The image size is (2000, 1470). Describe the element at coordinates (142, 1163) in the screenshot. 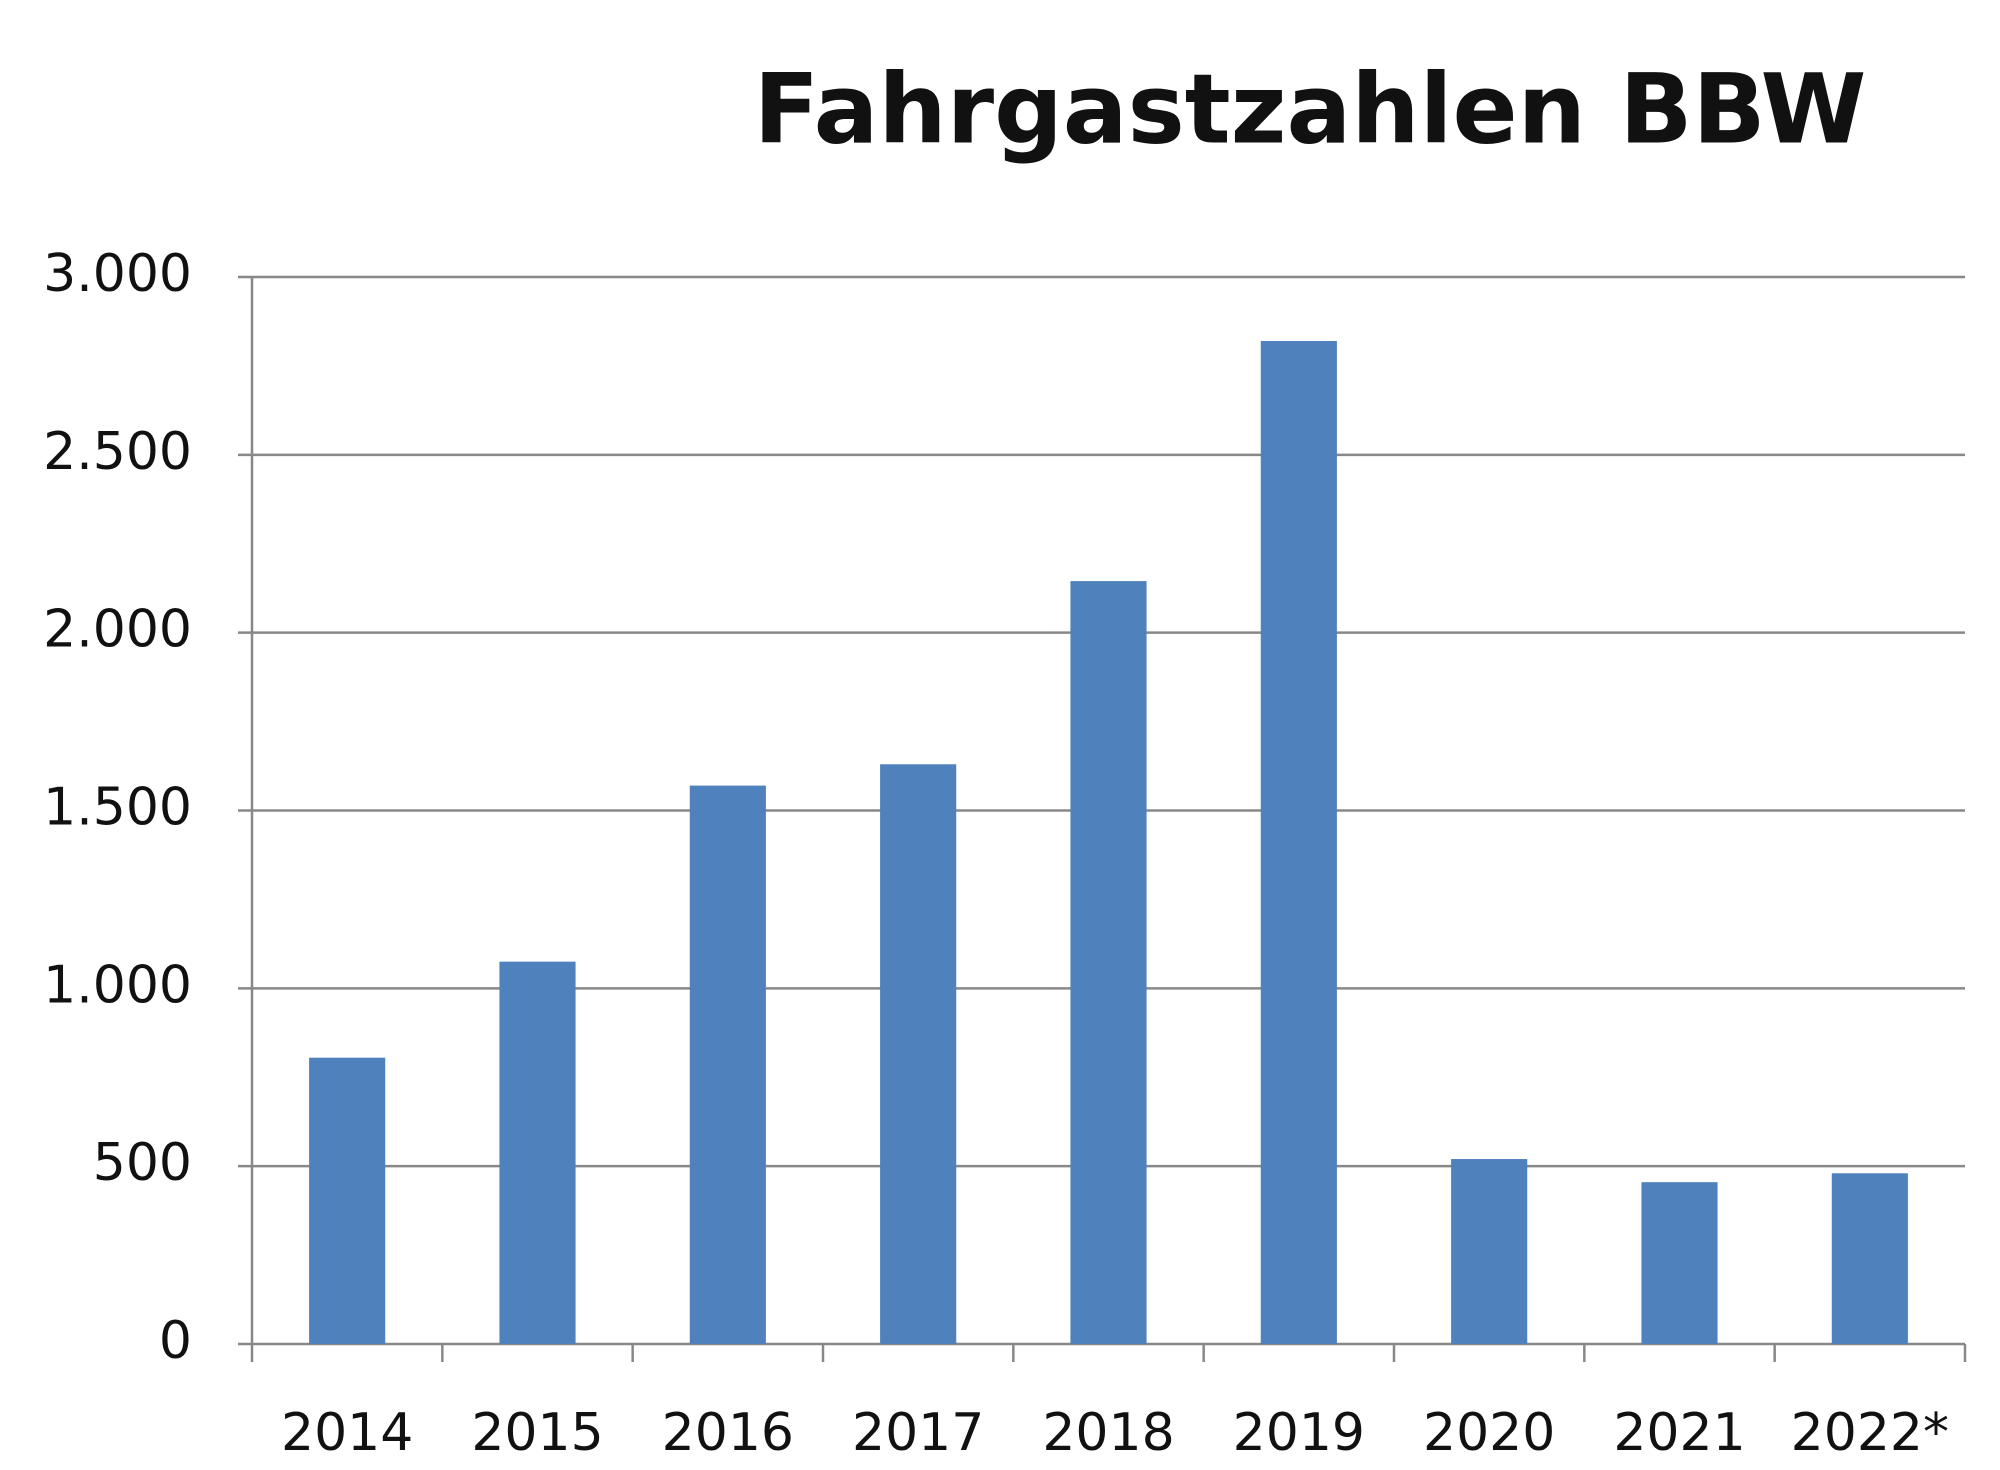

I see `y-tick-label: 500` at that location.